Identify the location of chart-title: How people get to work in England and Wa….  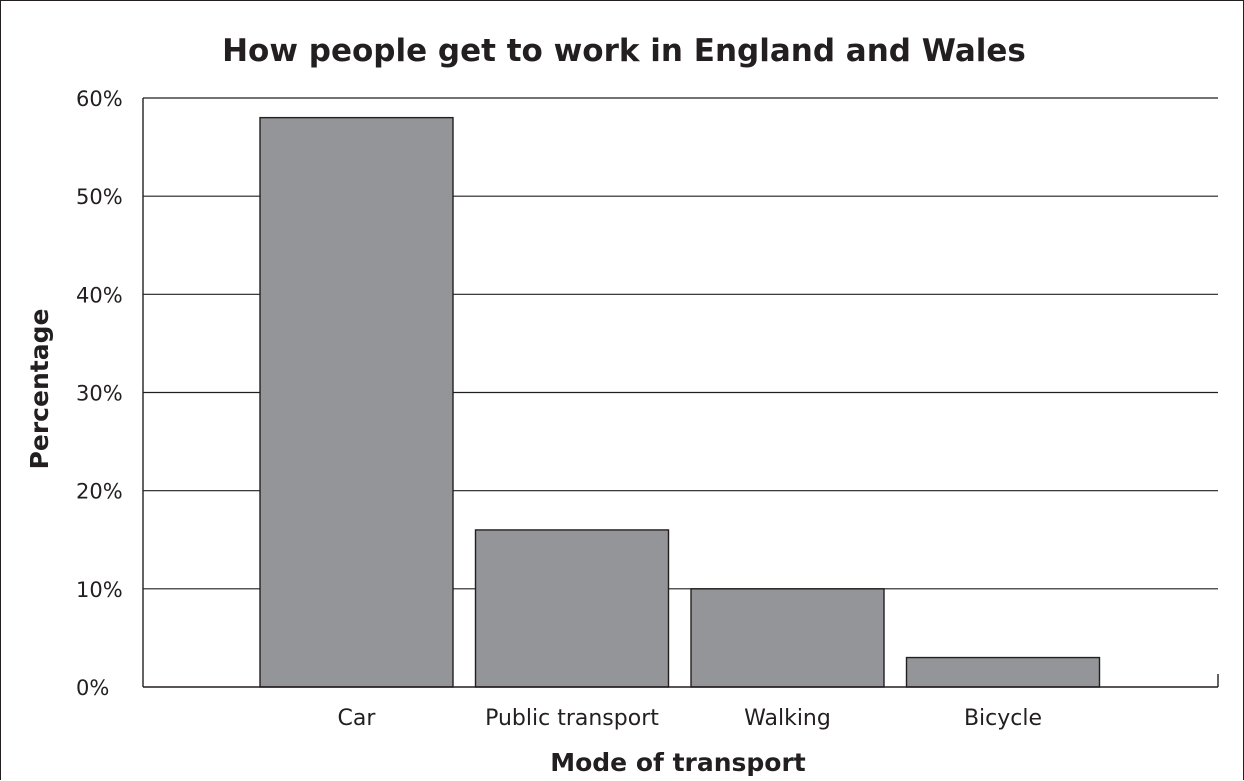
(624, 51).